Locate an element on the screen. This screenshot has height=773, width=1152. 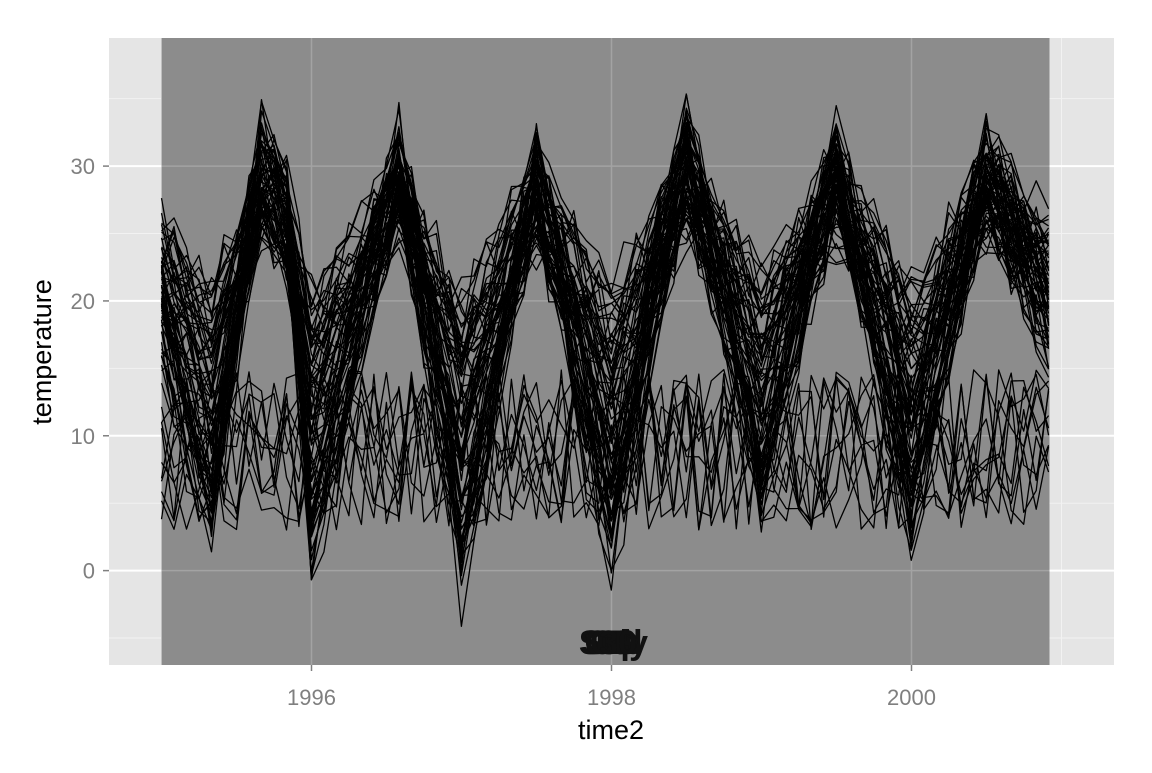
y-tick-label: 0 is located at coordinates (89, 571).